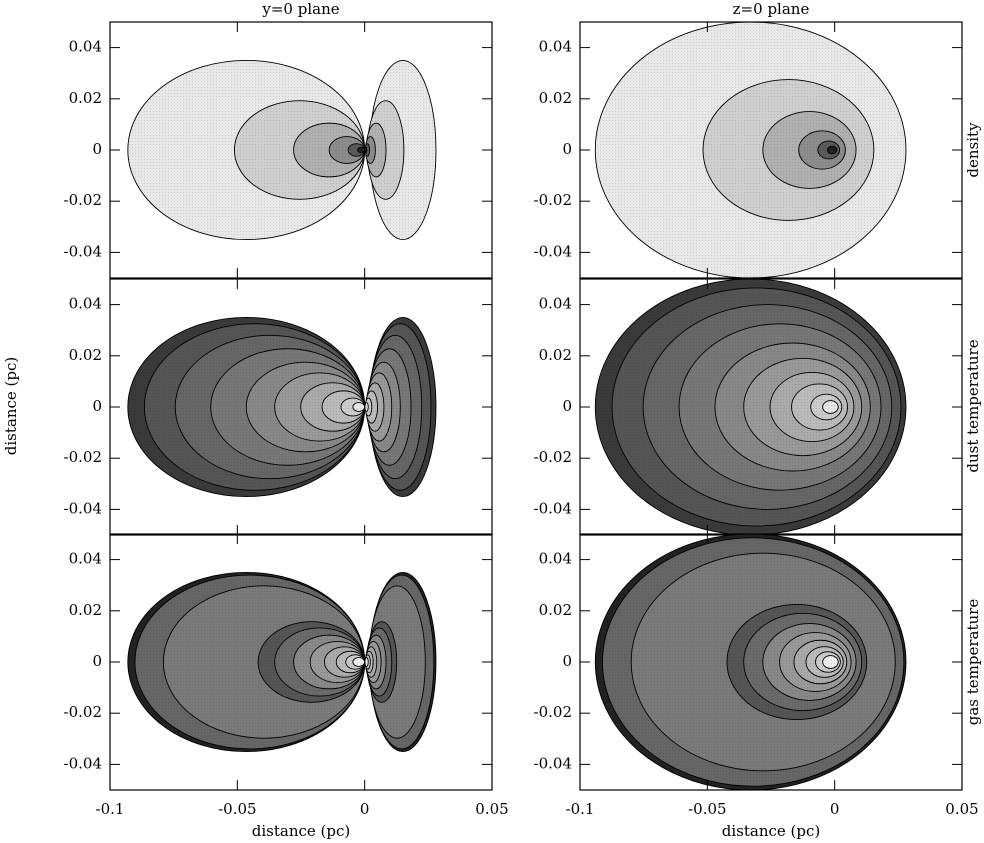  Describe the element at coordinates (300, 9) in the screenshot. I see `column-title: y=0 plane` at that location.